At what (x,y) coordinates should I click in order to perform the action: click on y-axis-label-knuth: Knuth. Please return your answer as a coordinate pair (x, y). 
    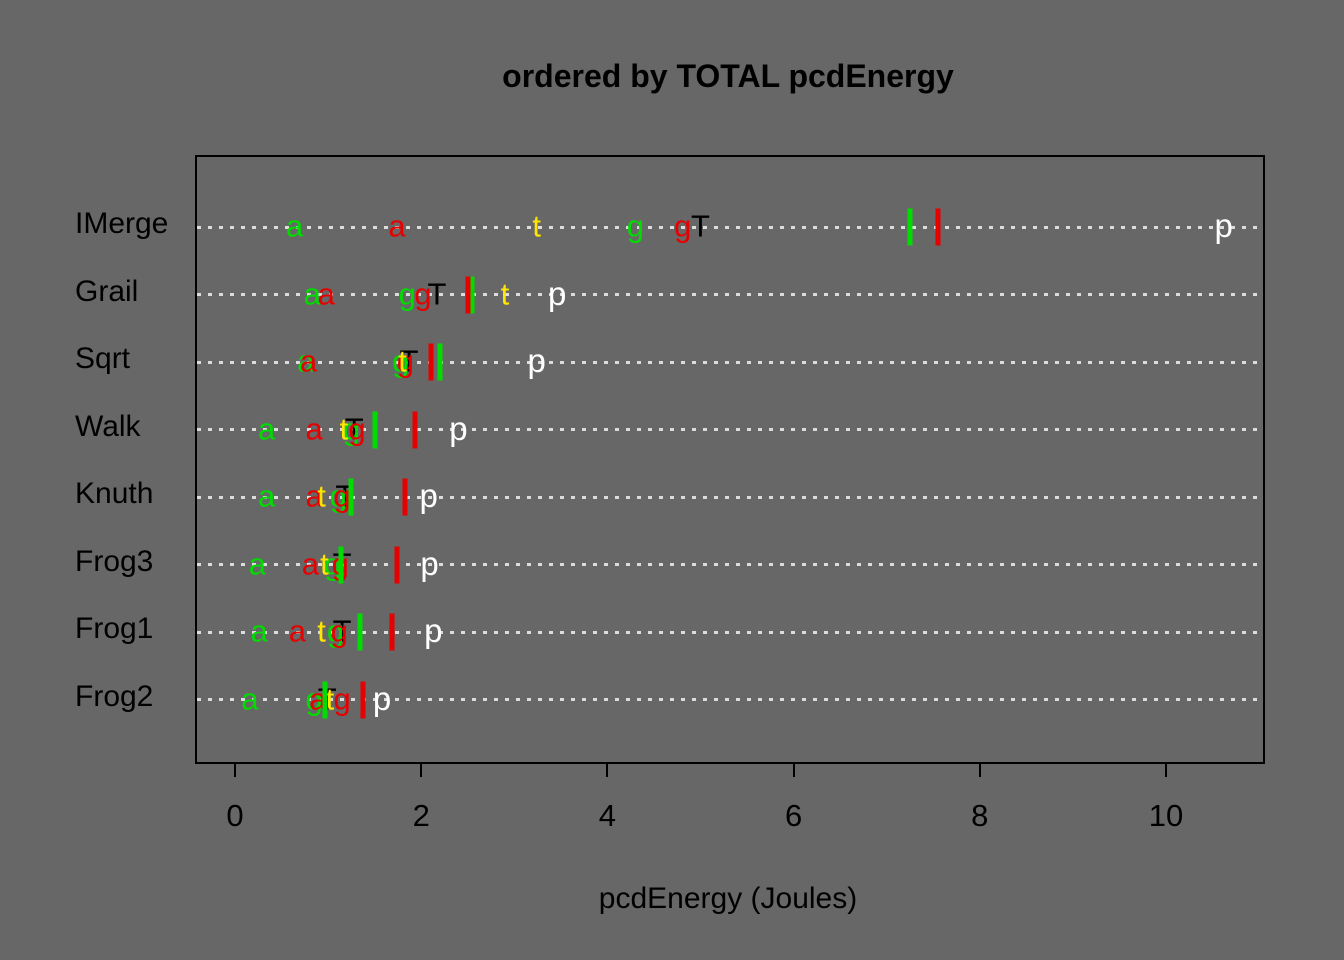
    Looking at the image, I should click on (114, 494).